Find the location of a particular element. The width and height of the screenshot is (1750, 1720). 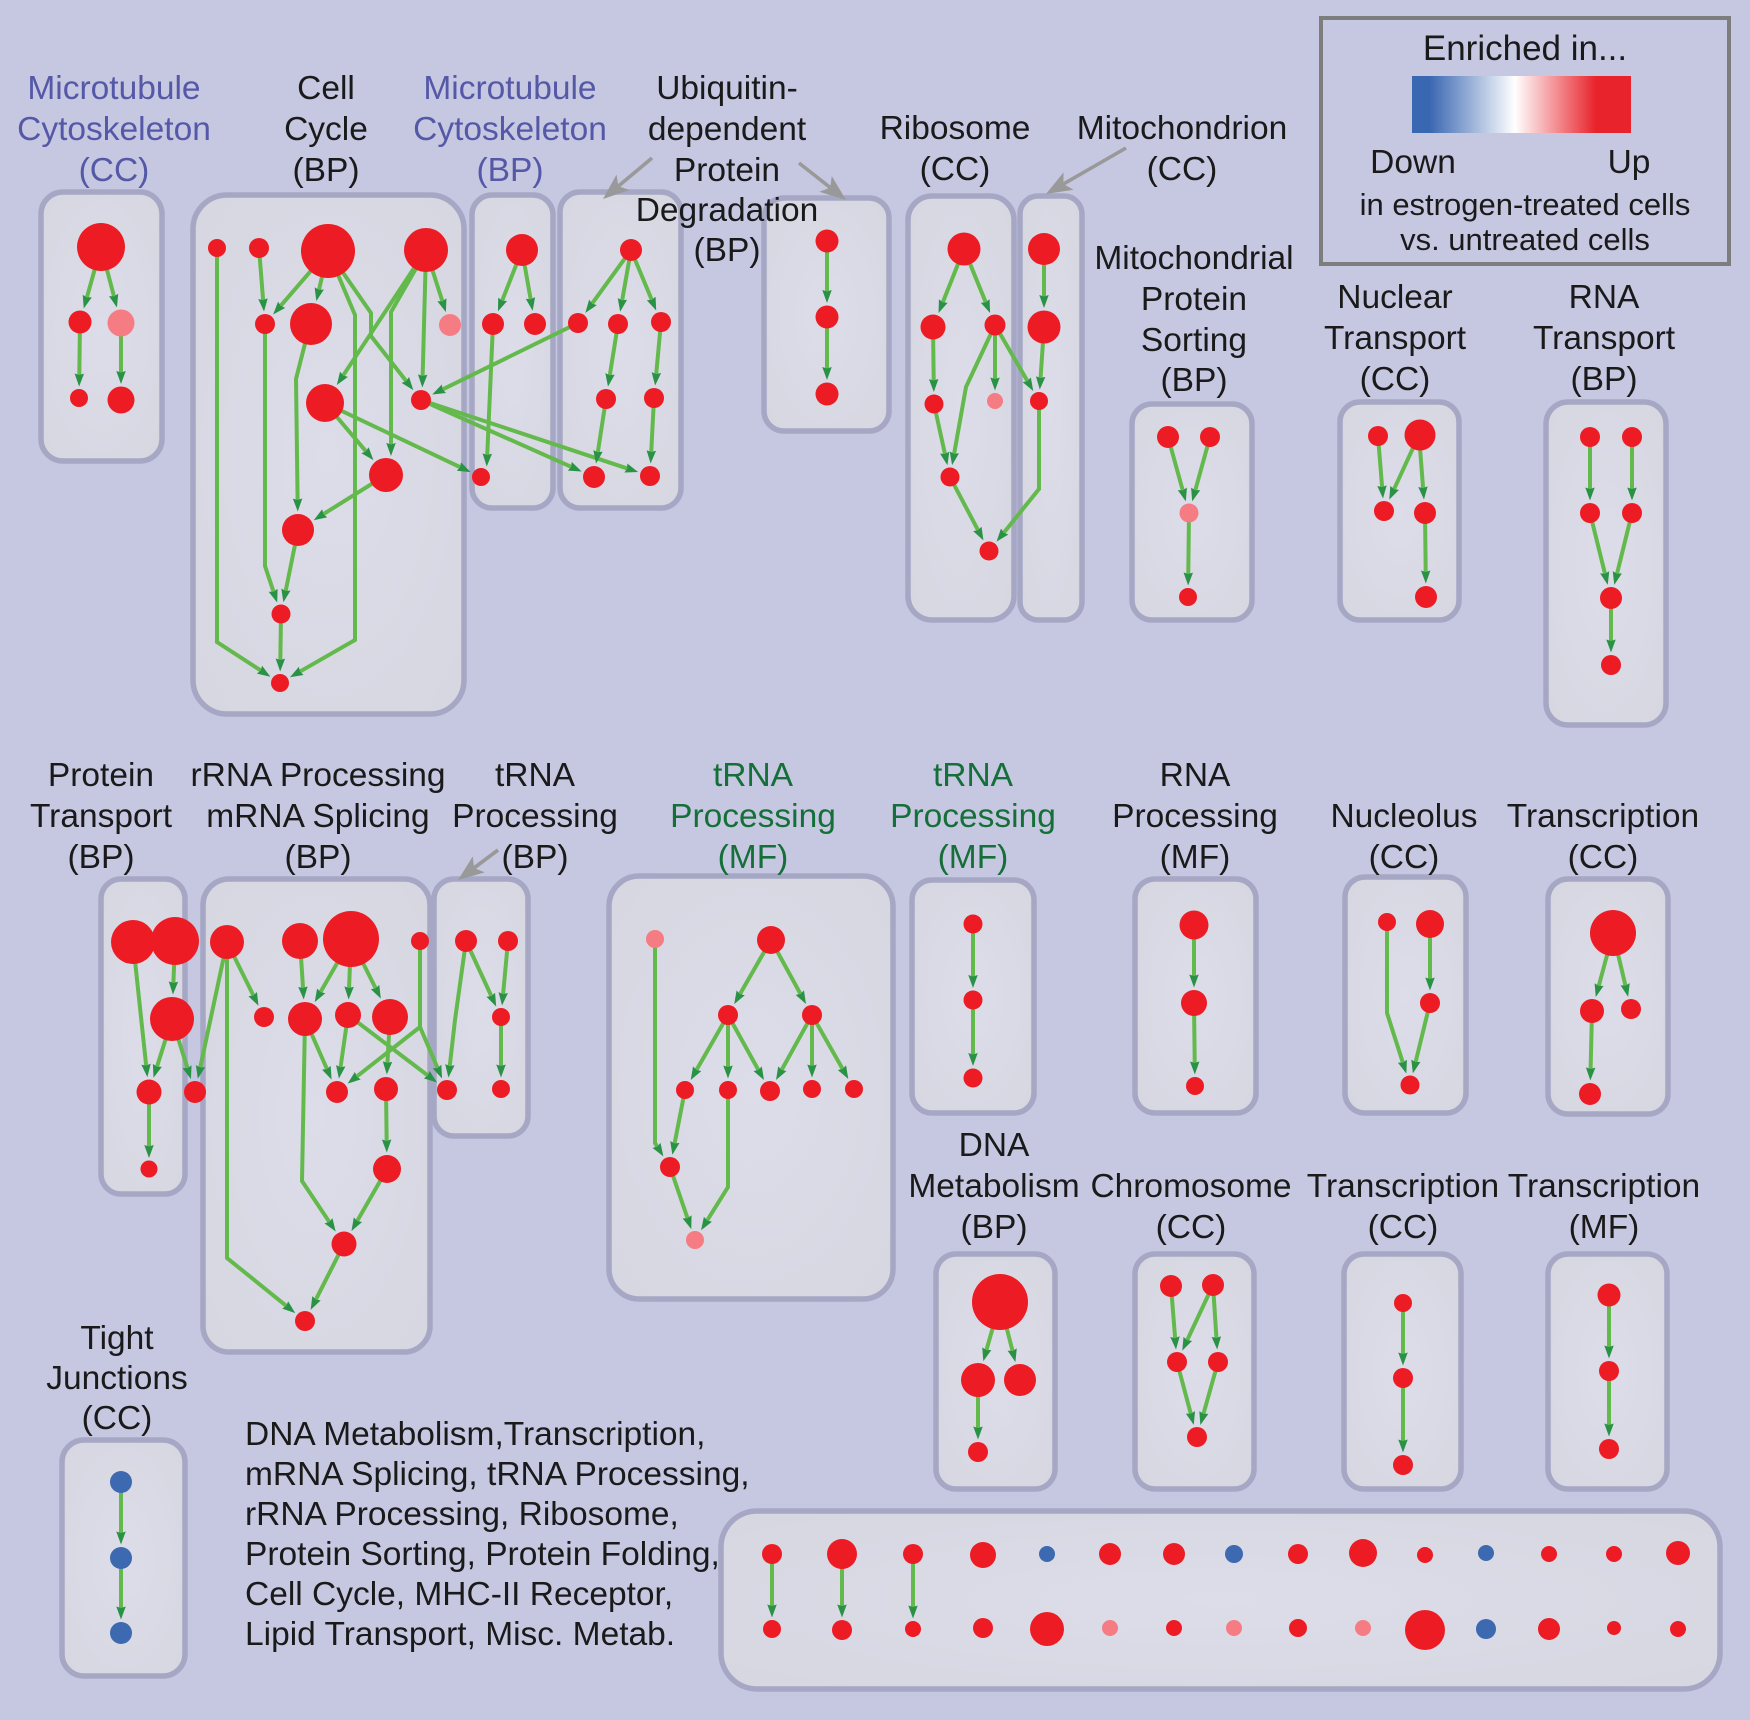

svg-text: Down is located at coordinates (1413, 162).